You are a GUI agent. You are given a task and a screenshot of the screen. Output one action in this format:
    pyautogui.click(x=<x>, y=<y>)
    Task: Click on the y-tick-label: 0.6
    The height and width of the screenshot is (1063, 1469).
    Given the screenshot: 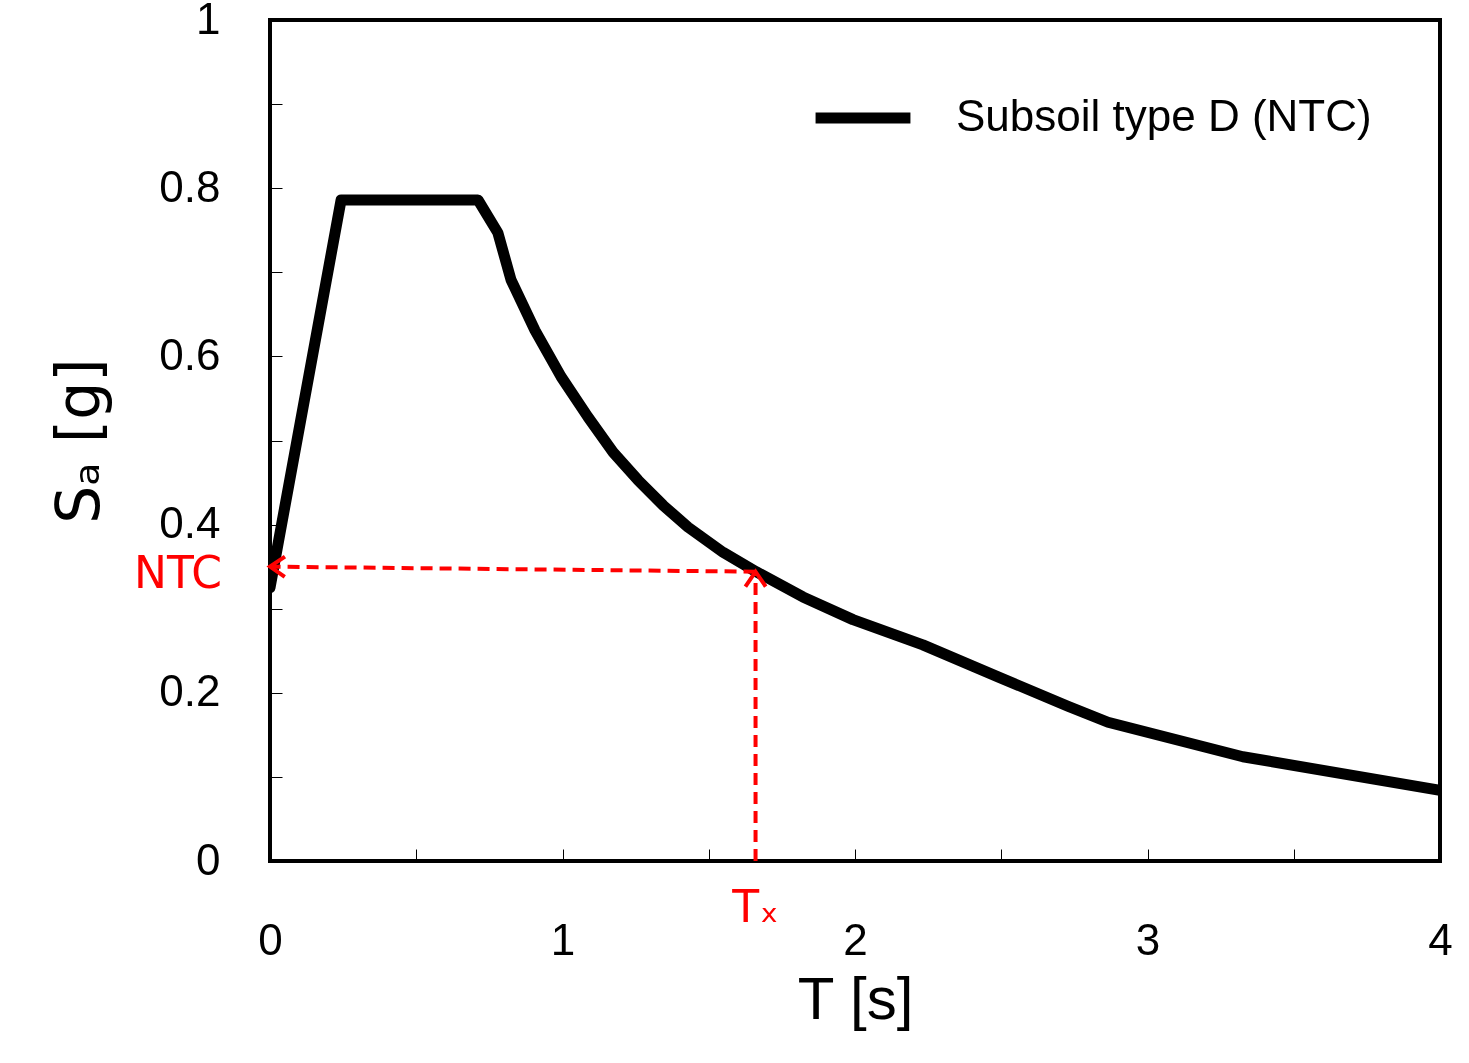 What is the action you would take?
    pyautogui.click(x=190, y=354)
    